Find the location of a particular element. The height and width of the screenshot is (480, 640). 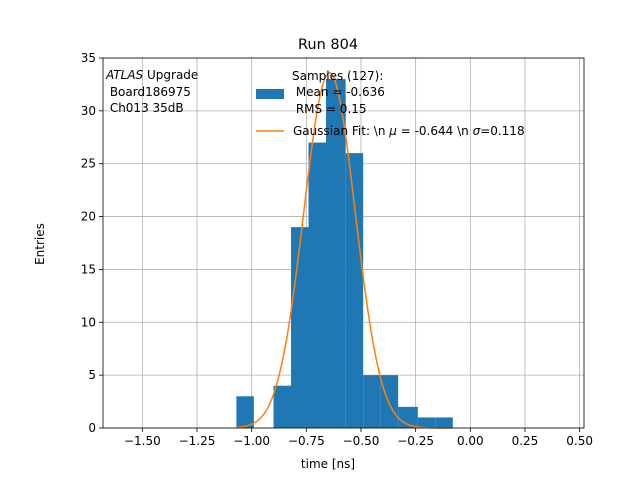

y-tick-label: 0 is located at coordinates (92, 428).